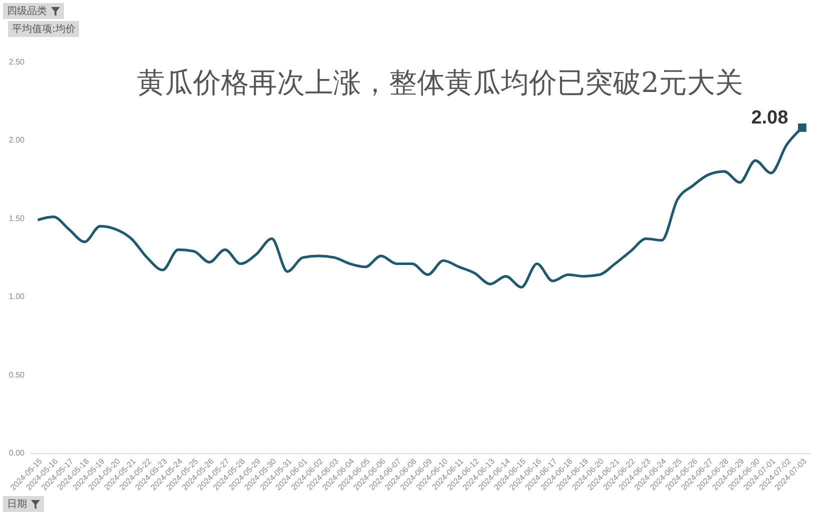 Image resolution: width=835 pixels, height=515 pixels. I want to click on chart-title: 黄瓜价格再次上涨，整体黄瓜均价已突破2元大关, so click(440, 82).